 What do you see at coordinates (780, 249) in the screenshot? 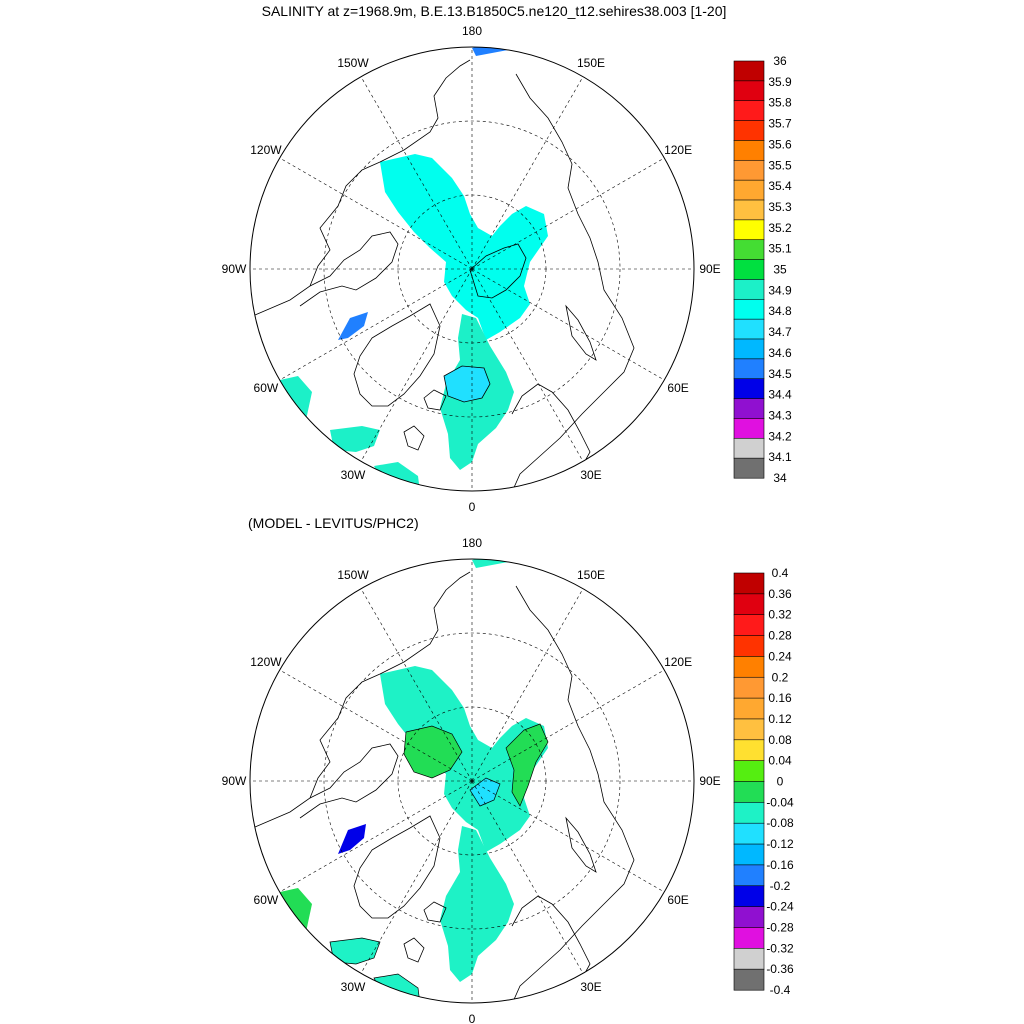
I see `colorbar-tick-label: 35.1` at bounding box center [780, 249].